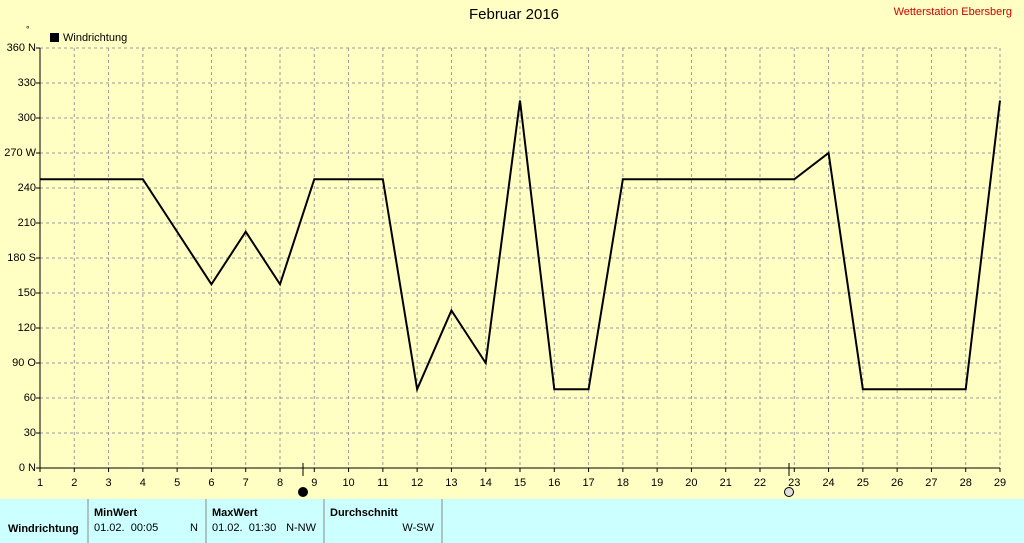 The image size is (1024, 543). Describe the element at coordinates (1000, 483) in the screenshot. I see `x-tick-label: 29` at that location.